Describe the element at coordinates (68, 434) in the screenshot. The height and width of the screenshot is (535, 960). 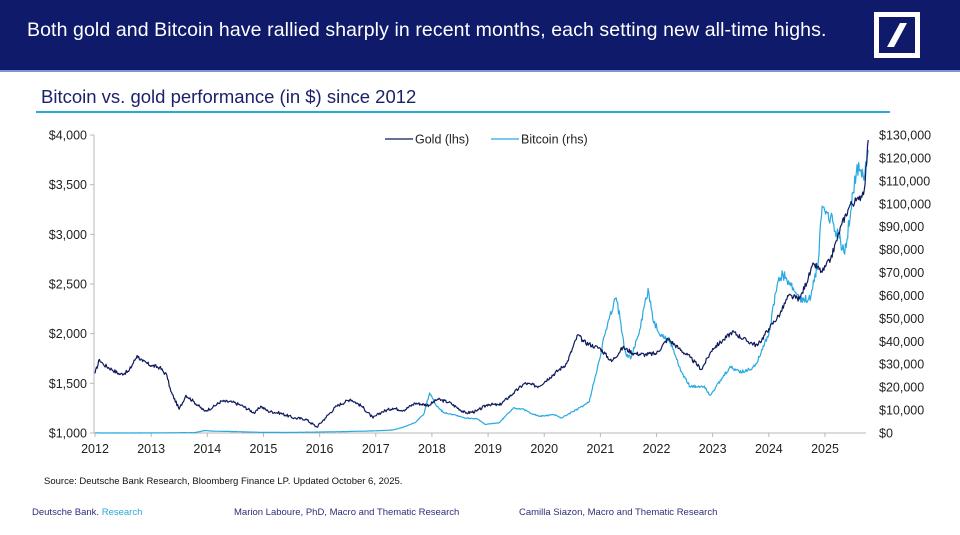
I see `left-tick-label: $1,000` at that location.